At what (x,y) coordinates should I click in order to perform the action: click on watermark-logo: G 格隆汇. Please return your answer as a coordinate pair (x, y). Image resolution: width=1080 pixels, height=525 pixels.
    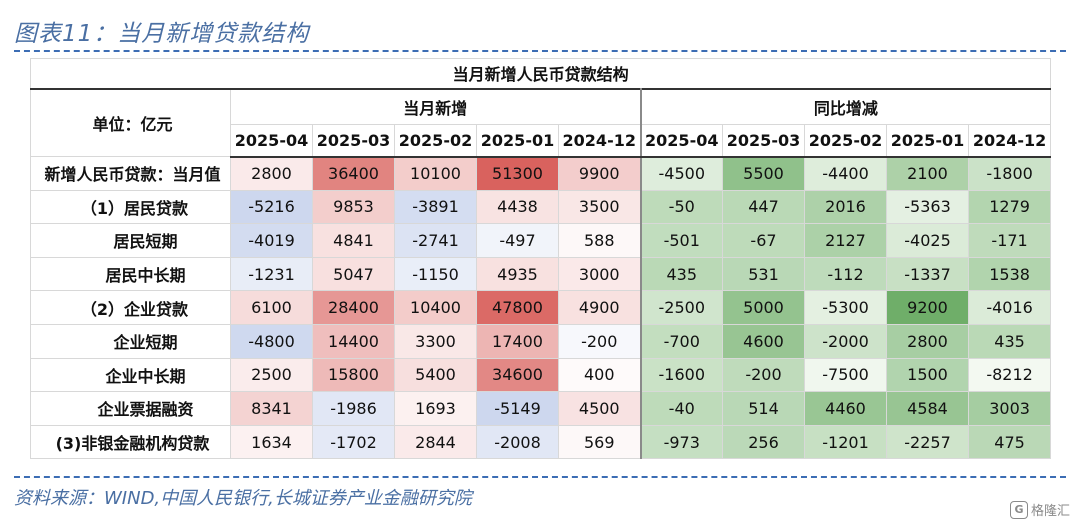
    Looking at the image, I should click on (1039, 509).